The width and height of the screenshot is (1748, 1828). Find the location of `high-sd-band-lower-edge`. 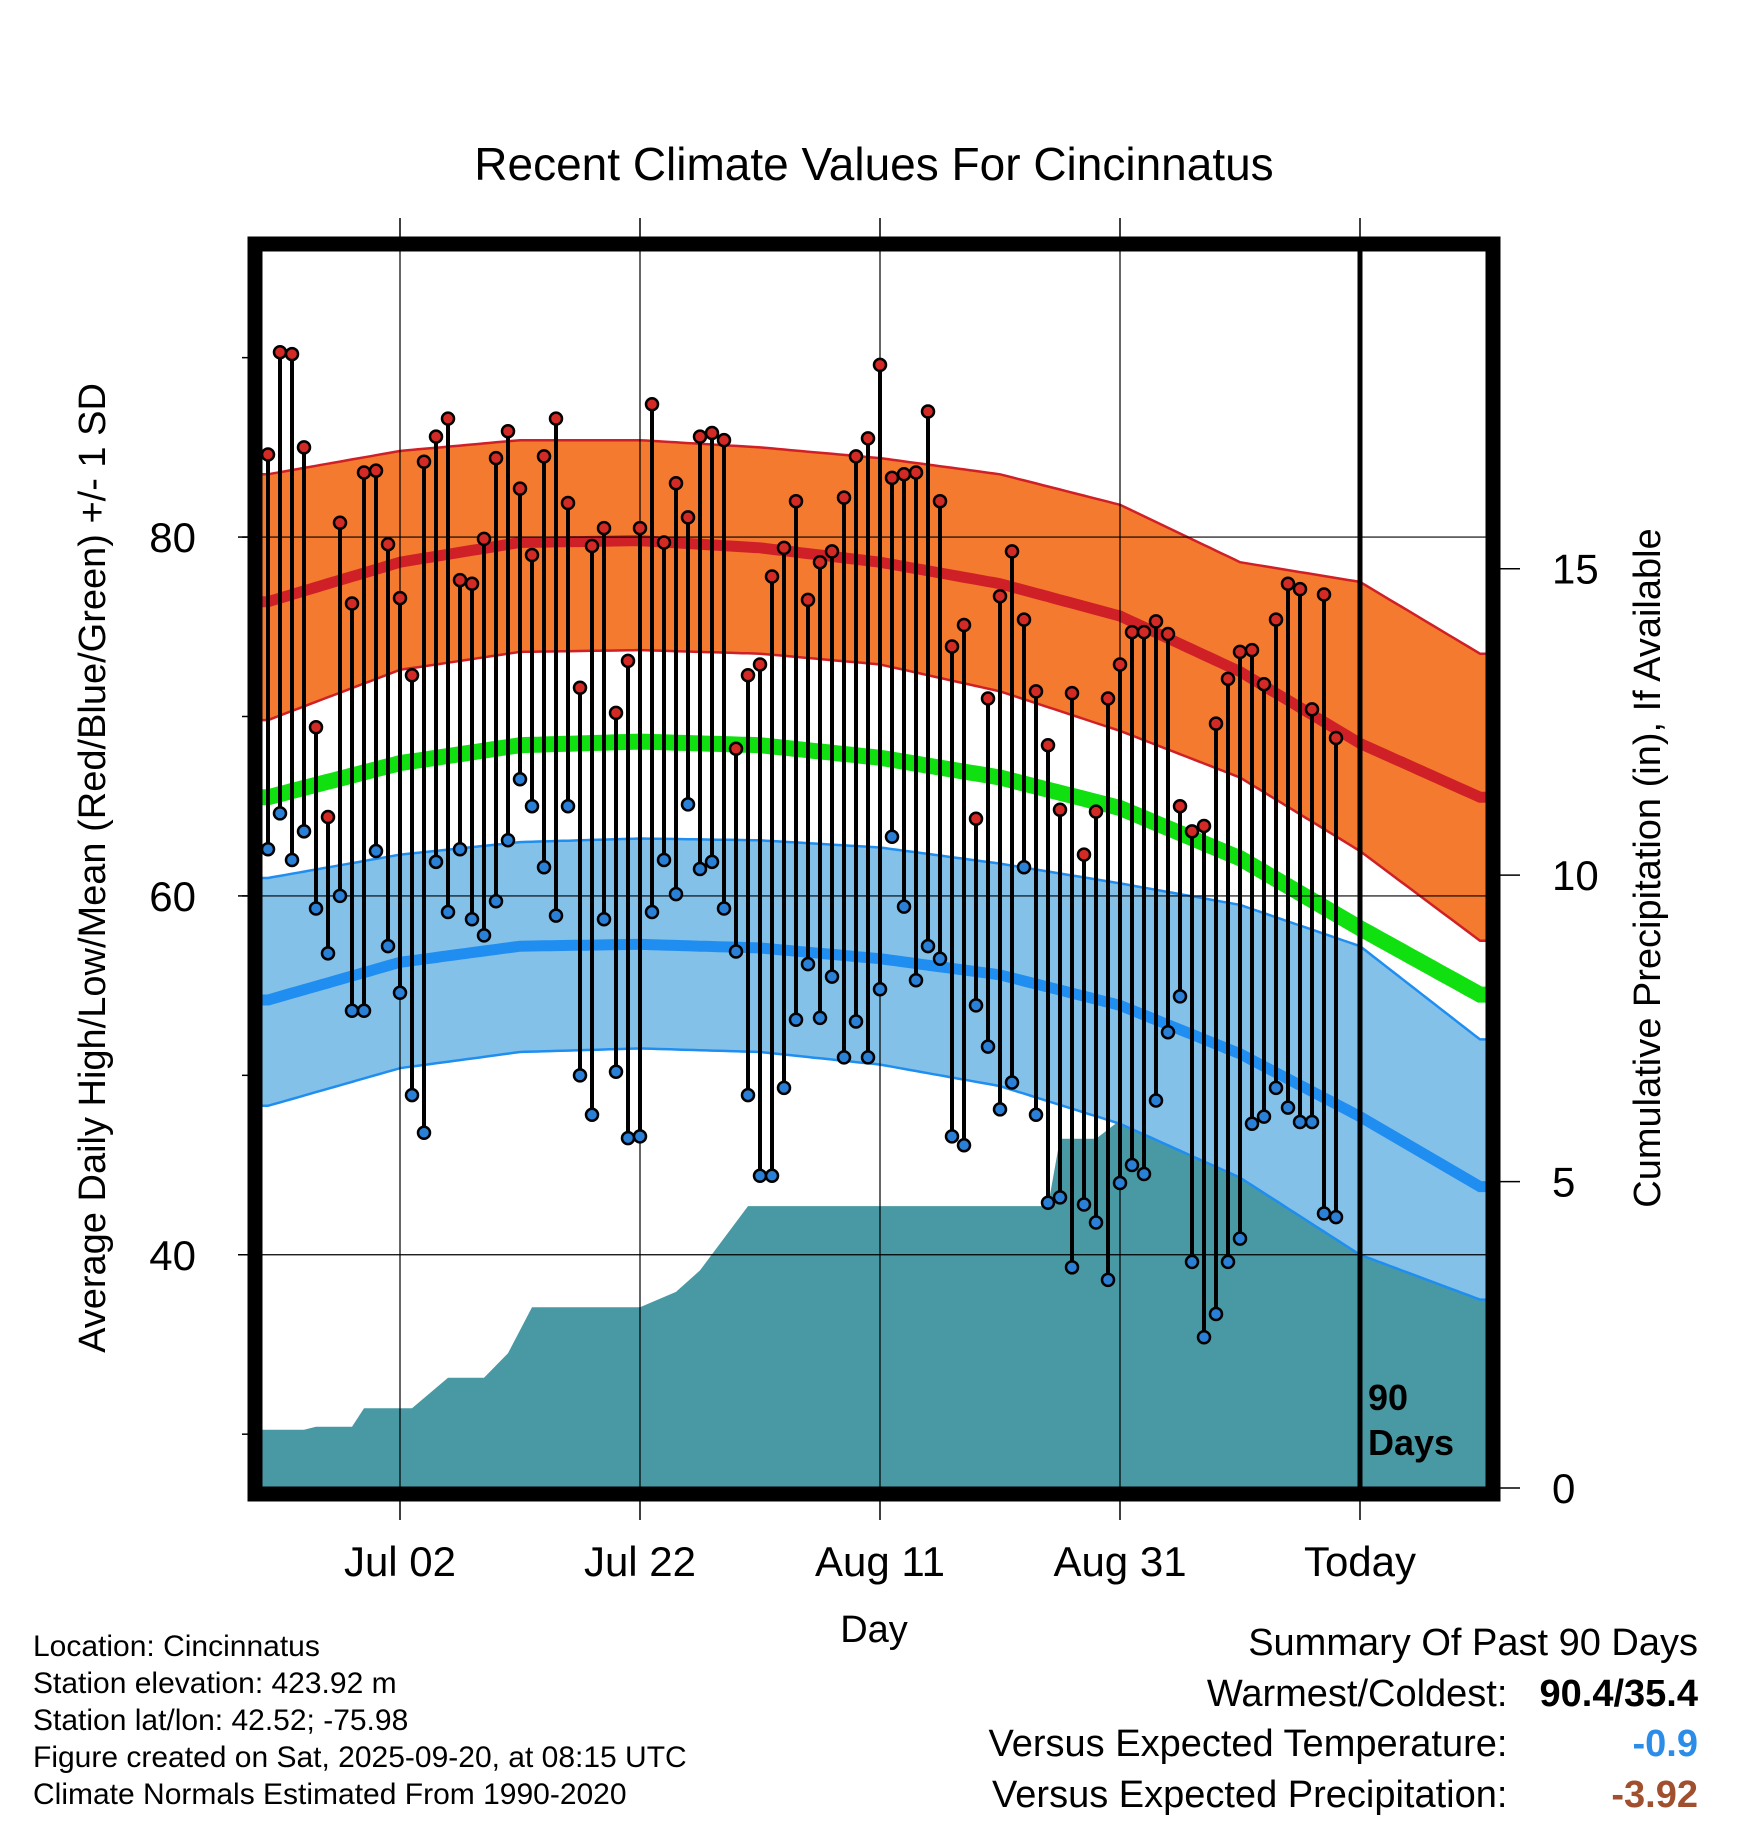

high-sd-band-lower-edge is located at coordinates (874, 795).